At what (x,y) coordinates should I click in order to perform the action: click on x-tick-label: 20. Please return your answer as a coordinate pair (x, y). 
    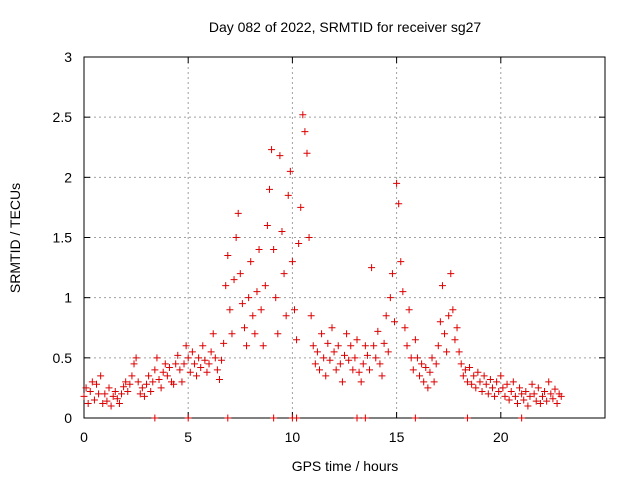
    Looking at the image, I should click on (501, 437).